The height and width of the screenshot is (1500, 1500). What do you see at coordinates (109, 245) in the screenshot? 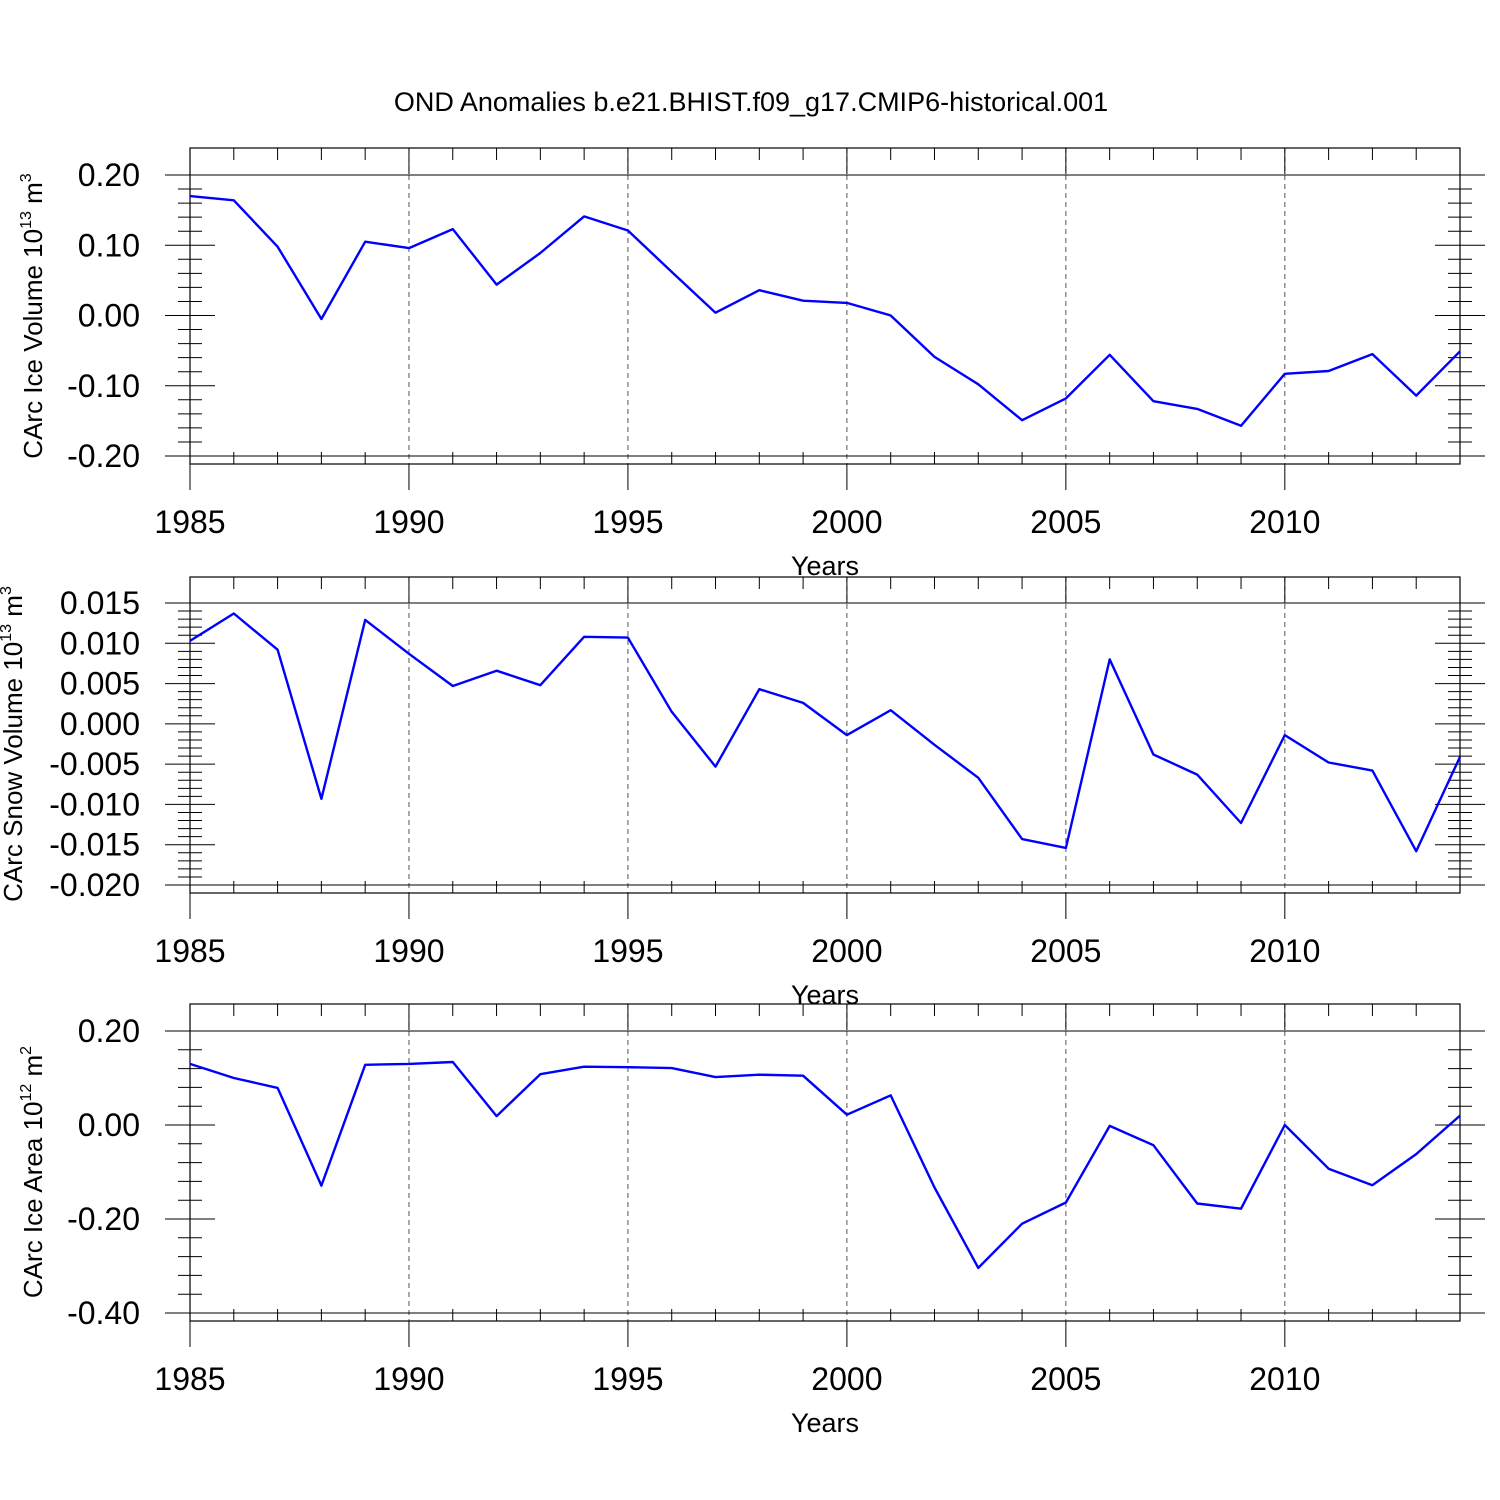
I see `y-tick-label: 0.10` at bounding box center [109, 245].